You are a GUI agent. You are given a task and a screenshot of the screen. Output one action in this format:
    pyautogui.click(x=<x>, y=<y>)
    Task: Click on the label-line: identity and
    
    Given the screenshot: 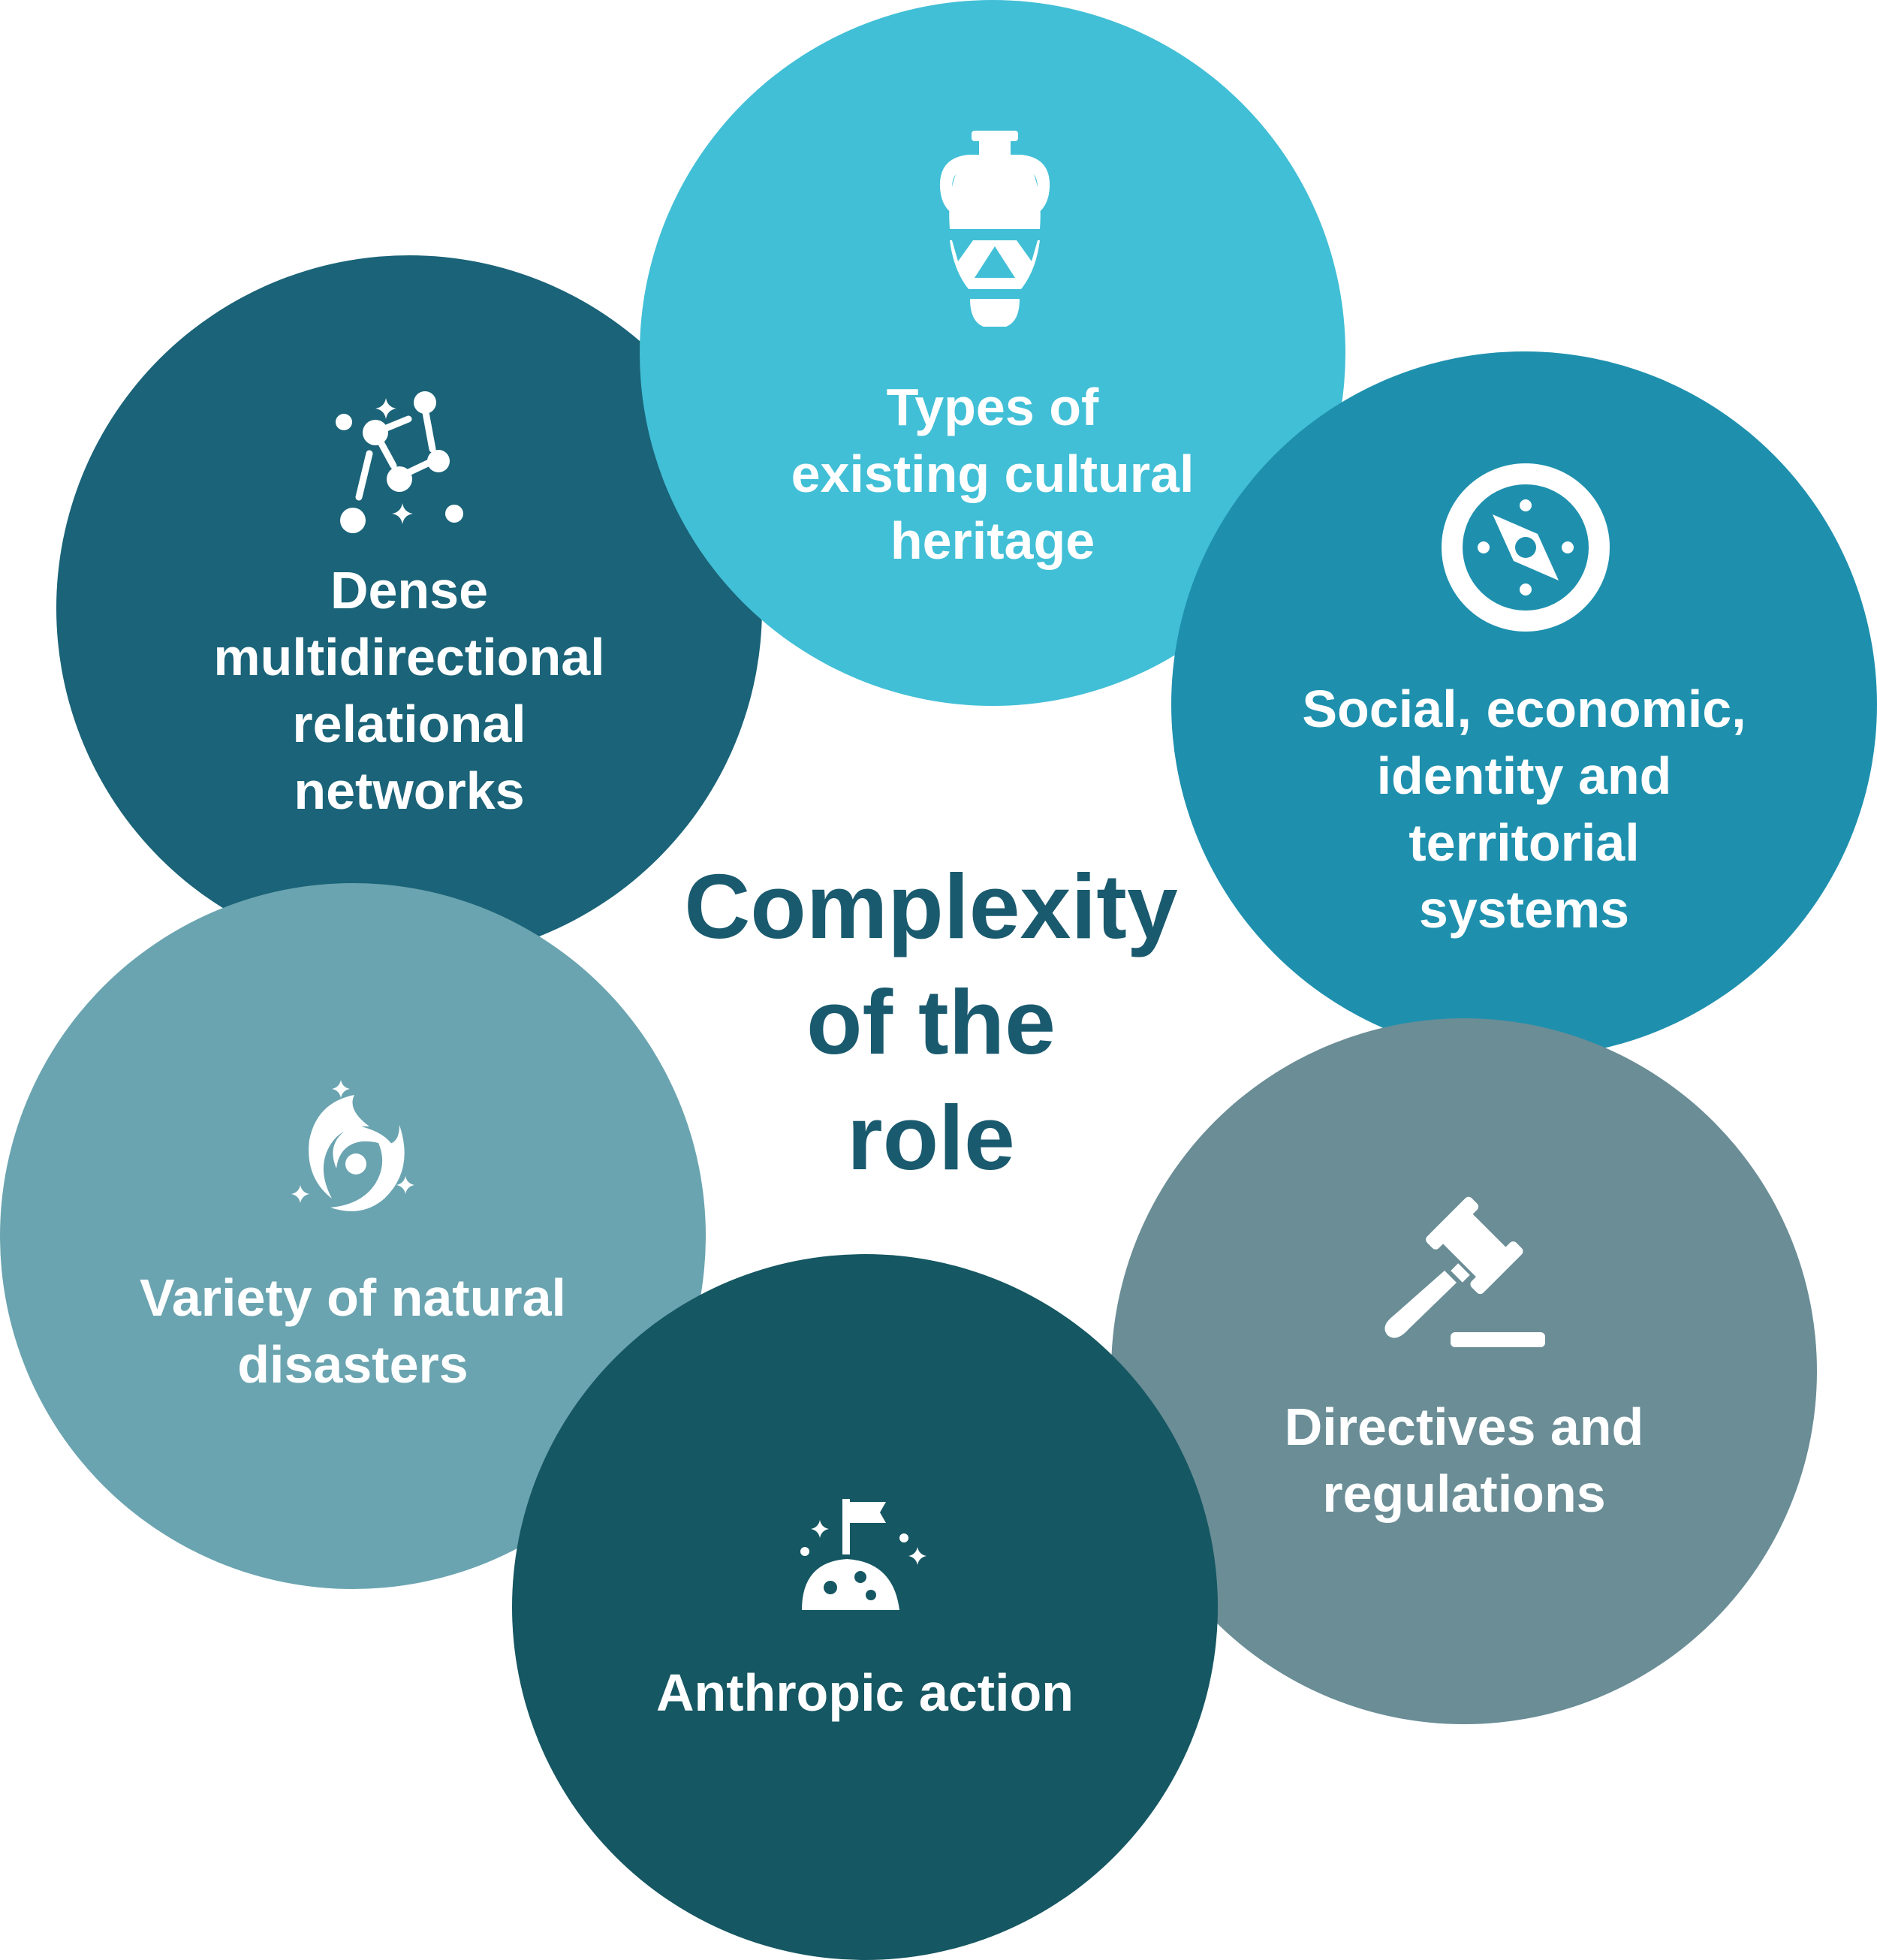 What is the action you would take?
    pyautogui.click(x=1524, y=776)
    